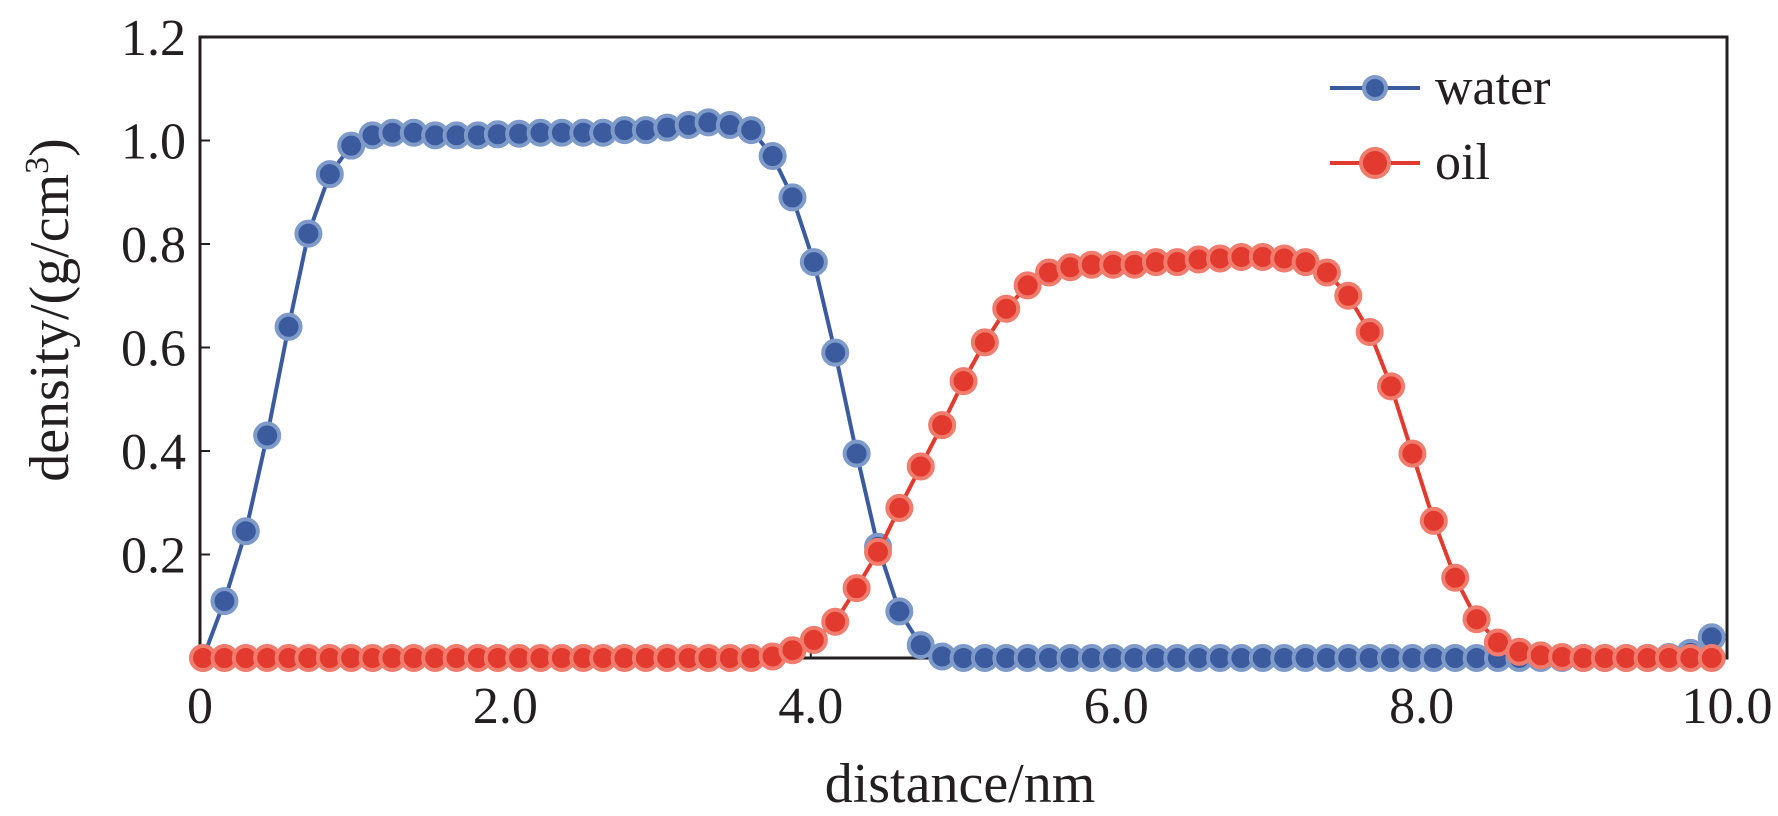 The width and height of the screenshot is (1778, 816). What do you see at coordinates (1375, 88) in the screenshot?
I see `legend-marker-water` at bounding box center [1375, 88].